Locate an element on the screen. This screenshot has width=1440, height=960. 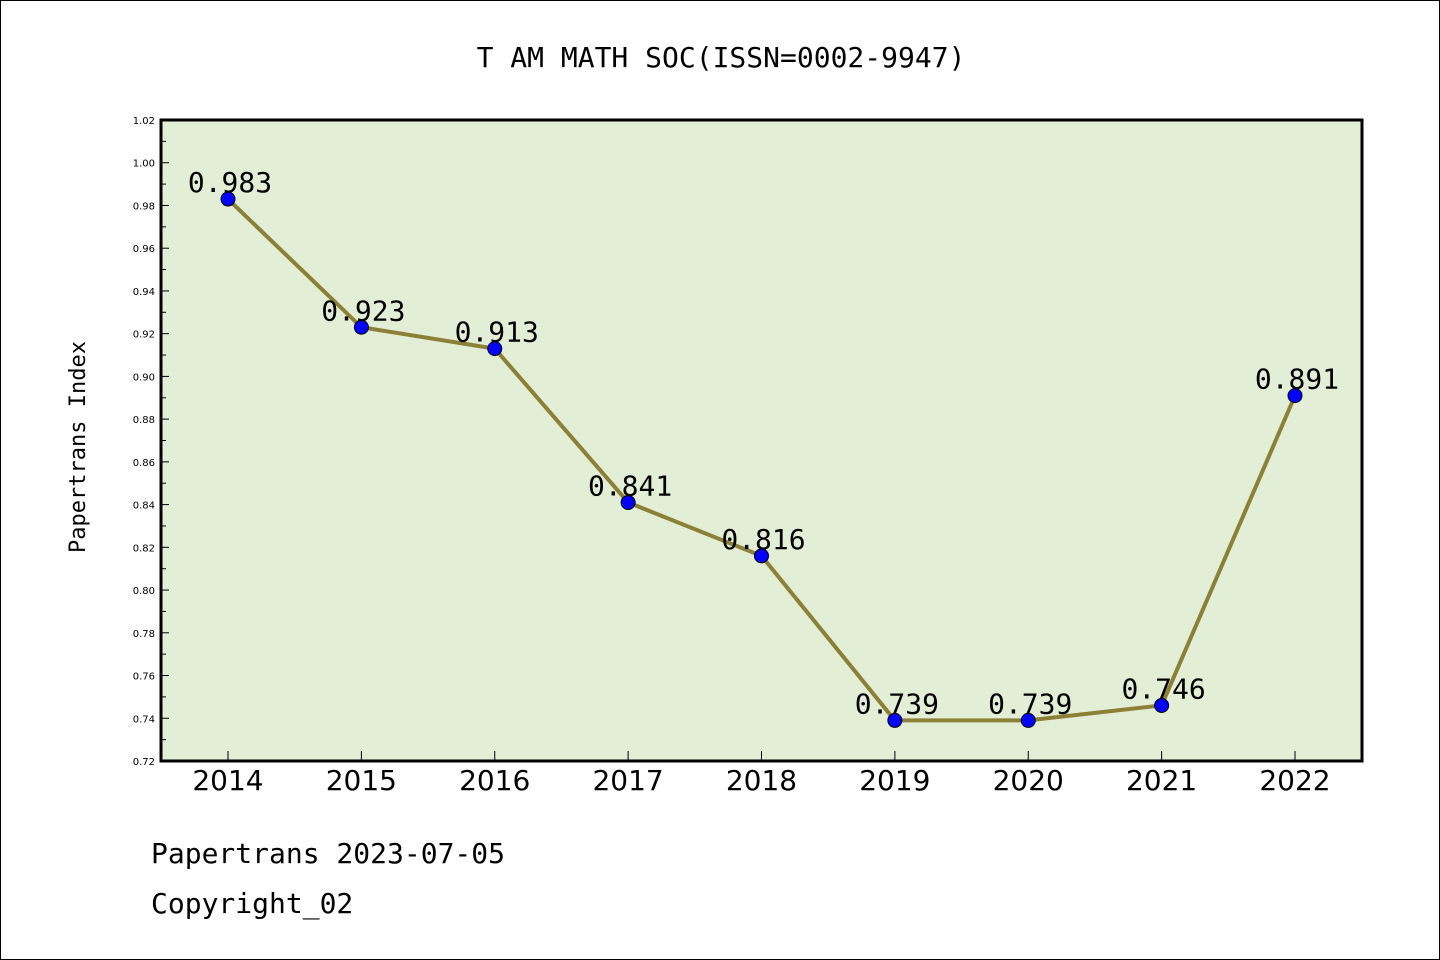
footer-date: Papertrans 2023-07-05 is located at coordinates (328, 853).